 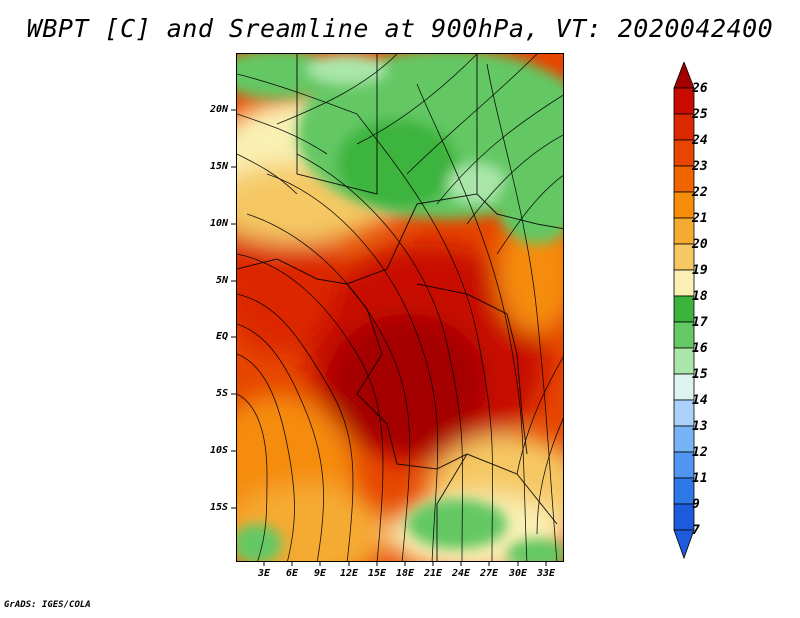 I want to click on colorbar-label: 18, so click(x=700, y=296).